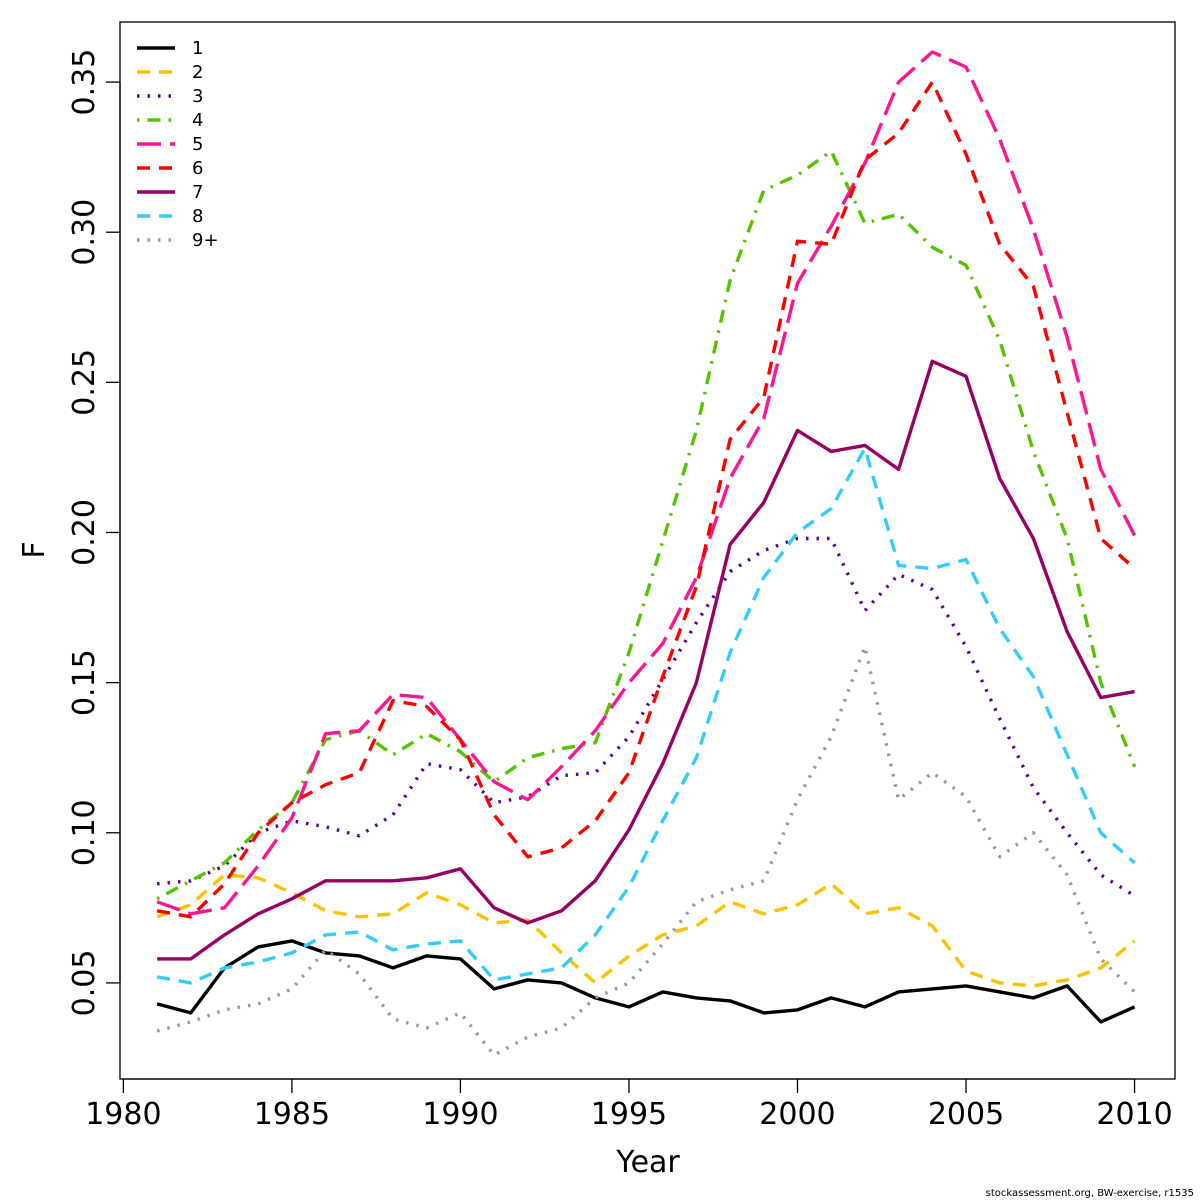 This screenshot has width=1200, height=1200. I want to click on x-tick-label: 1995, so click(629, 1114).